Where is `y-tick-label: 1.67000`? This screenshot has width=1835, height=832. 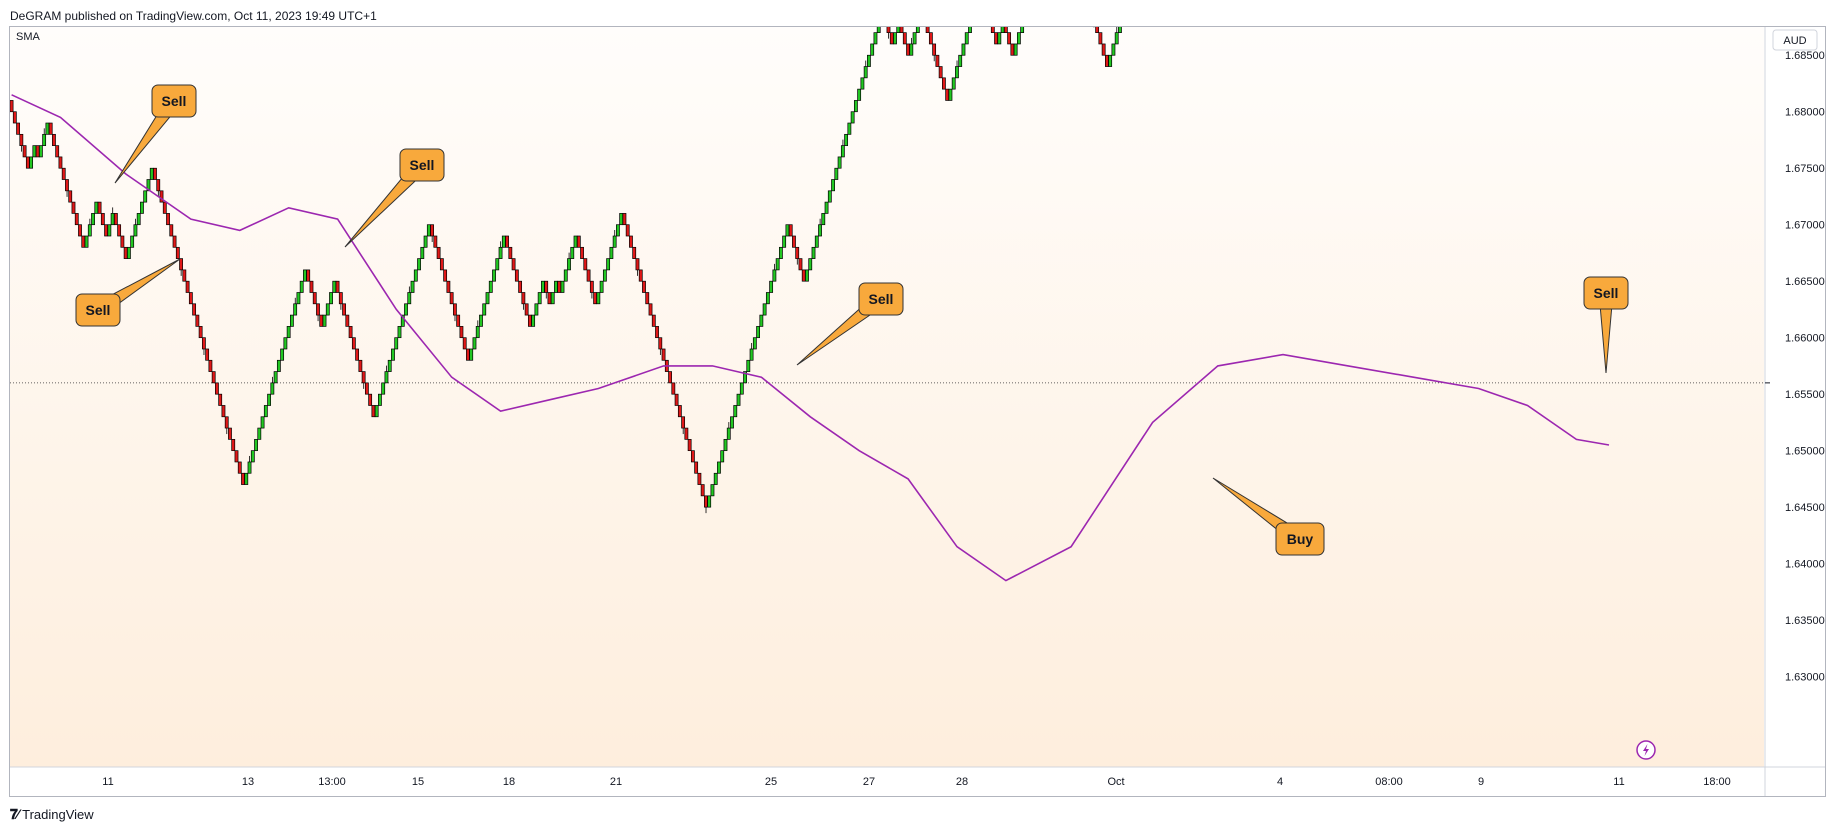
y-tick-label: 1.67000 is located at coordinates (1805, 226).